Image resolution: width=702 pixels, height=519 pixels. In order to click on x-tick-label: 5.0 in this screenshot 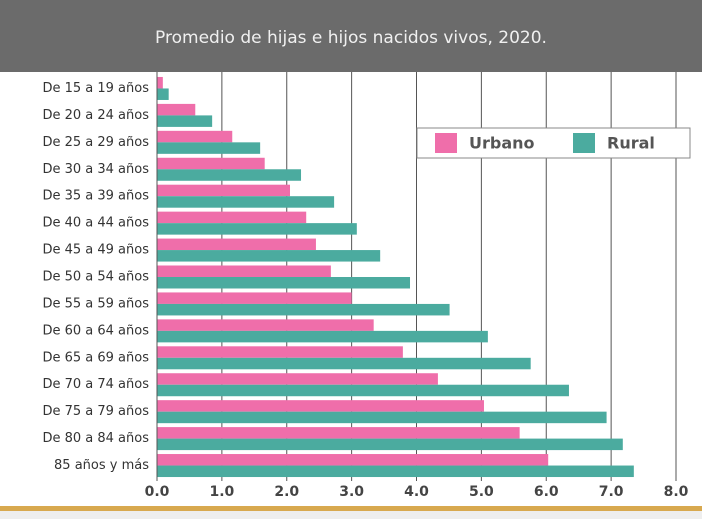, I will do `click(481, 492)`.